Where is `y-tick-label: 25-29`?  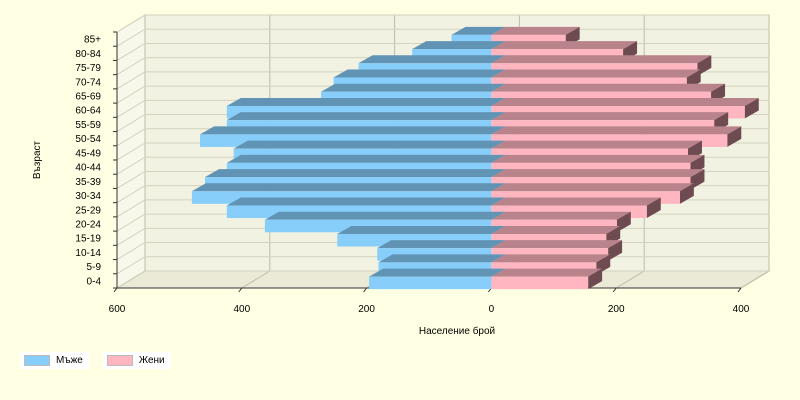
y-tick-label: 25-29 is located at coordinates (88, 210).